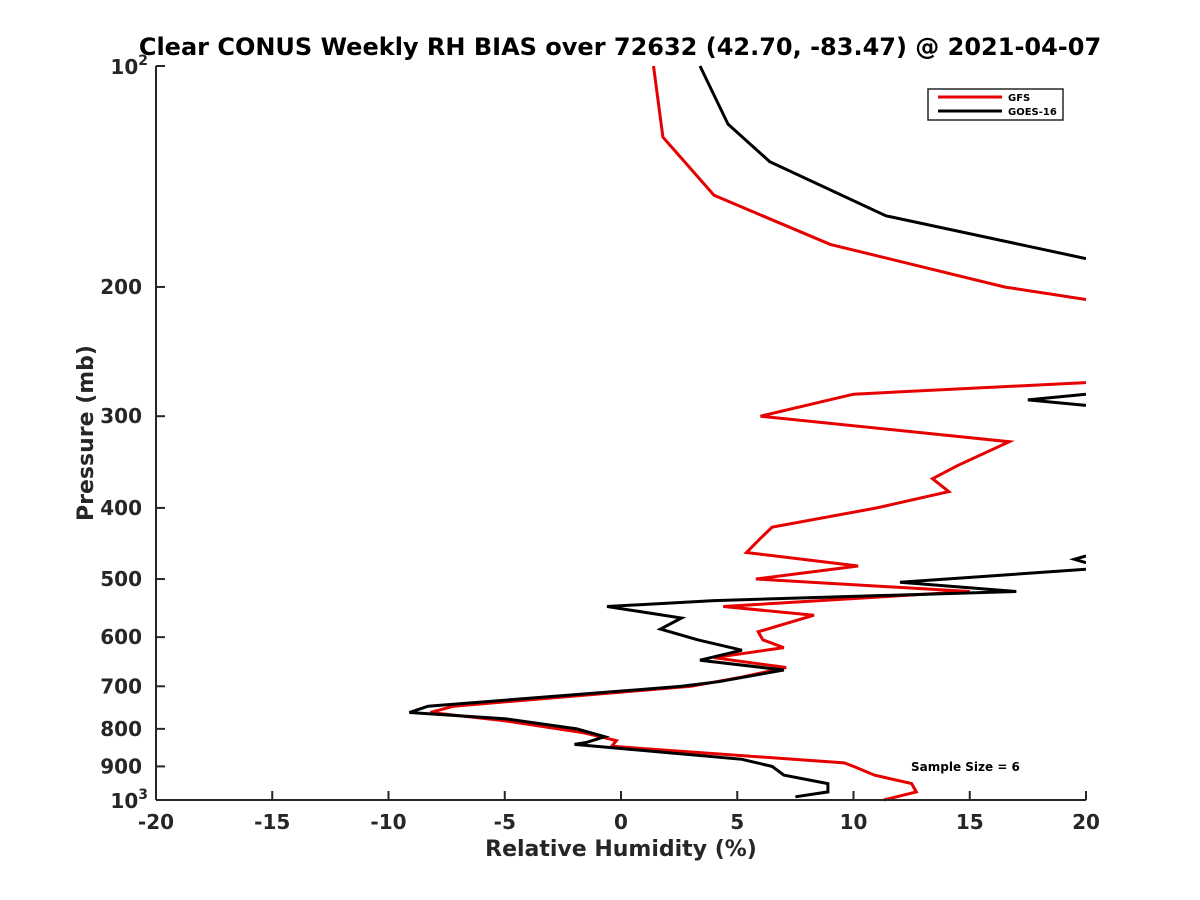 This screenshot has width=1200, height=900. What do you see at coordinates (1019, 98) in the screenshot?
I see `legend-label-gfs: GFS` at bounding box center [1019, 98].